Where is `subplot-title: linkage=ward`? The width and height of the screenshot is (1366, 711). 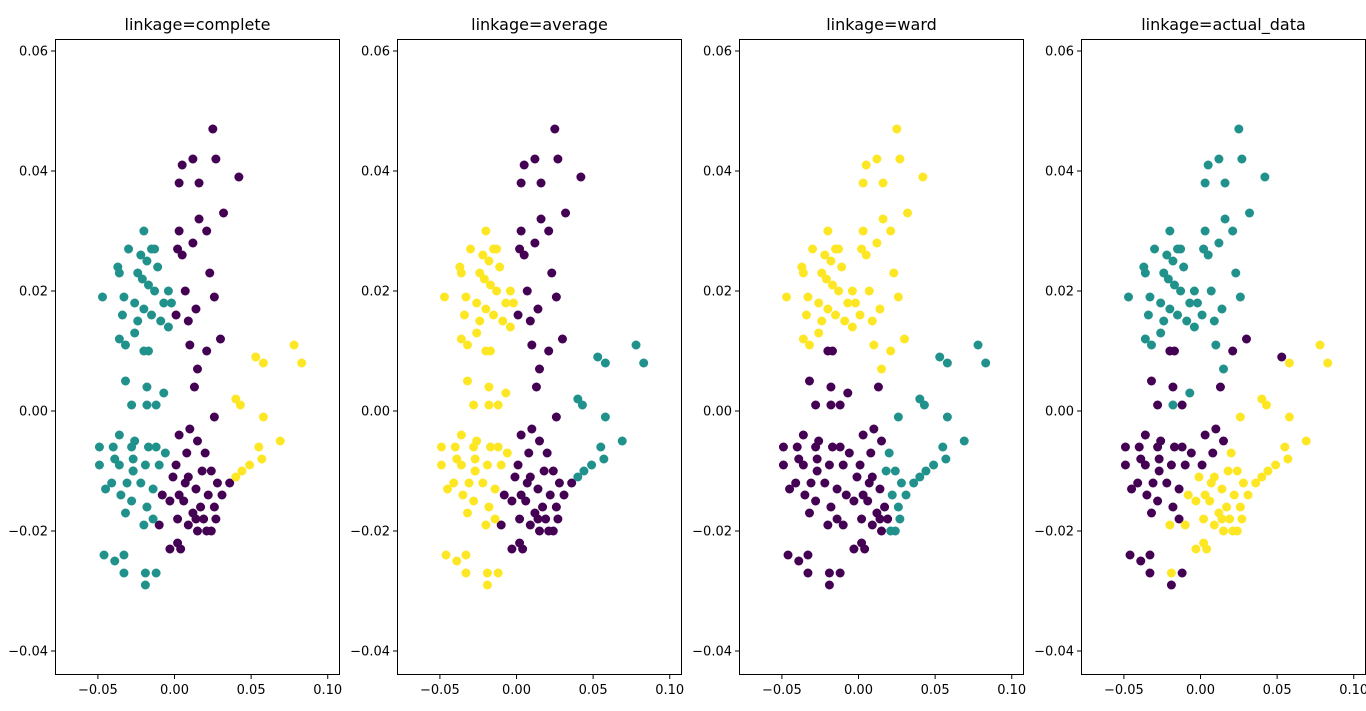 subplot-title: linkage=ward is located at coordinates (881, 24).